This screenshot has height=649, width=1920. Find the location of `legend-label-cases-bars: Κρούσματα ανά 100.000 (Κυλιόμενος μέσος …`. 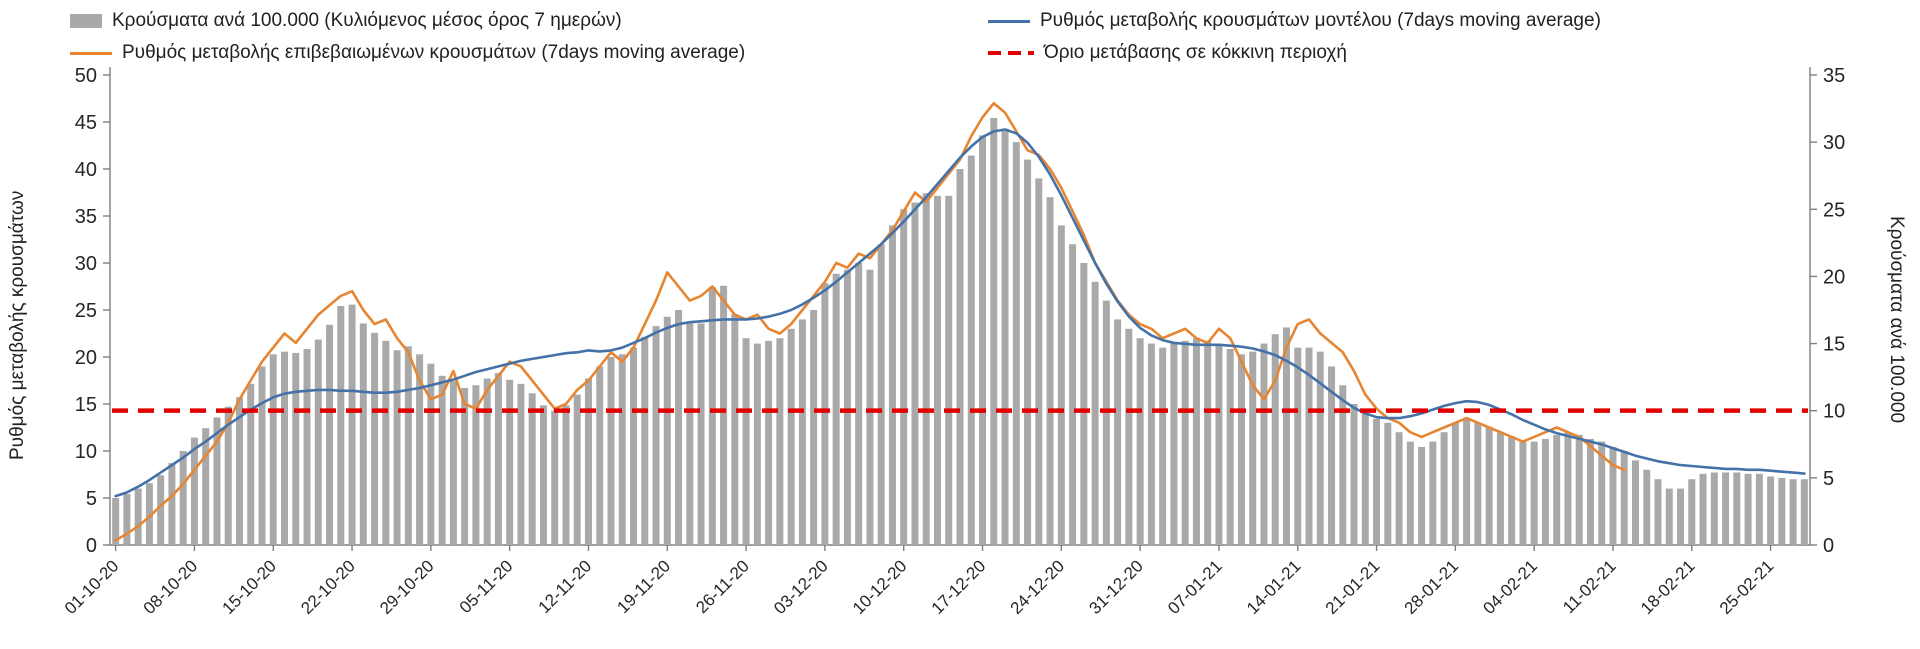

legend-label-cases-bars: Κρούσματα ανά 100.000 (Κυλιόμενος μέσος … is located at coordinates (367, 20).